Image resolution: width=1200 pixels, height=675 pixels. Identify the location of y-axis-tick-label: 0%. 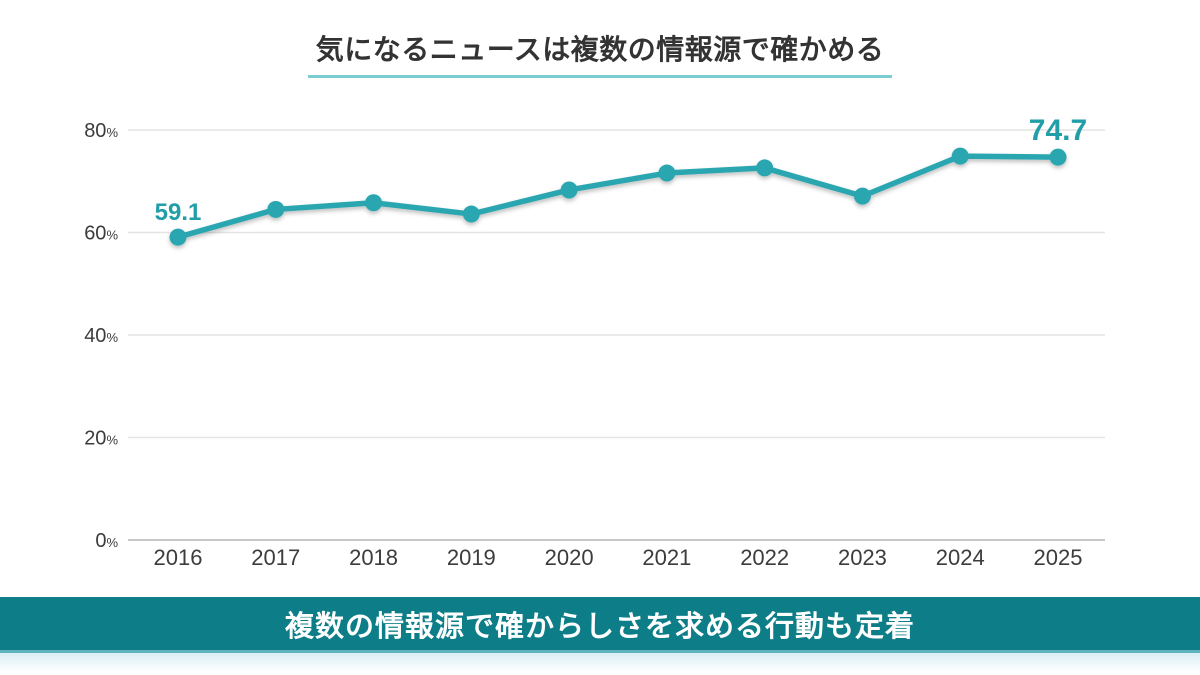
(106, 541).